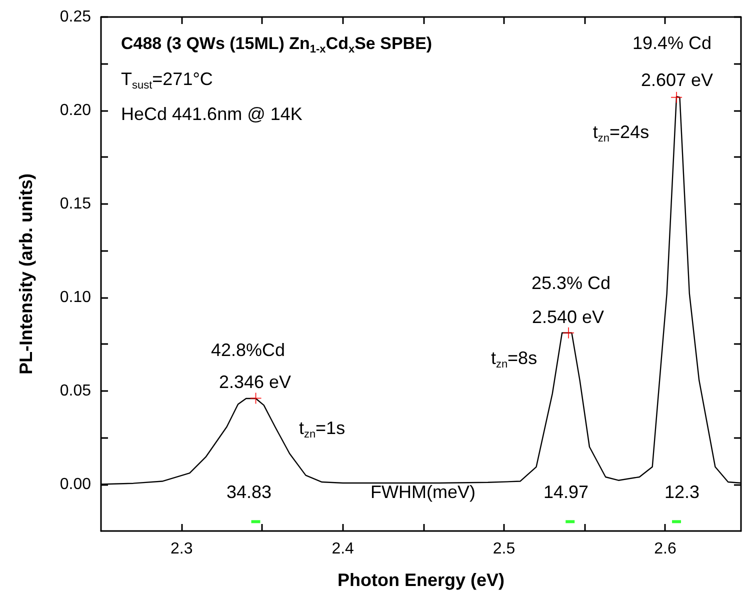 This screenshot has width=743, height=608. I want to click on annotation: 34.83, so click(249, 492).